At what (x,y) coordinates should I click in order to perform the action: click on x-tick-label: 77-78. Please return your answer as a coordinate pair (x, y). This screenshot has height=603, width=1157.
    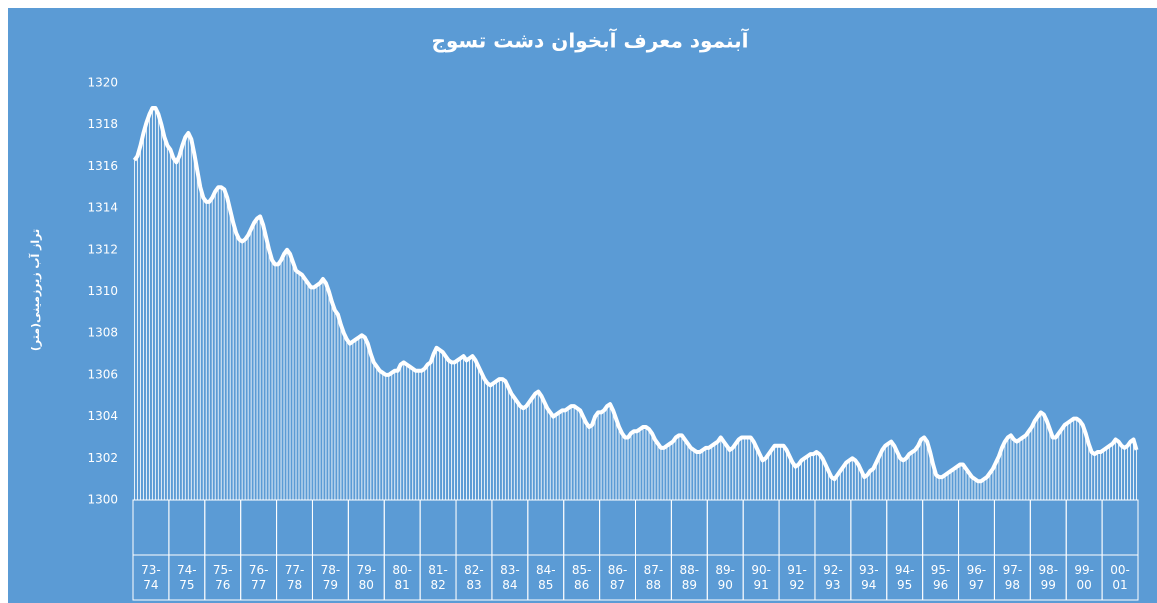
    Looking at the image, I should click on (294, 577).